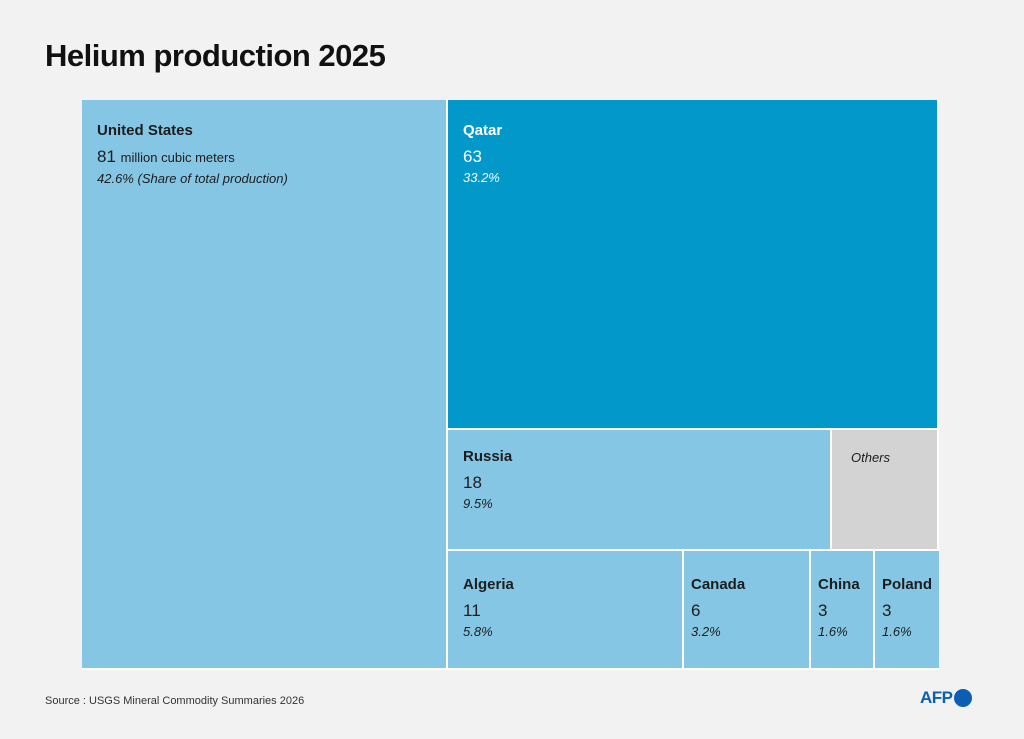 This screenshot has height=739, width=1024. I want to click on tile-label: Canada, so click(718, 584).